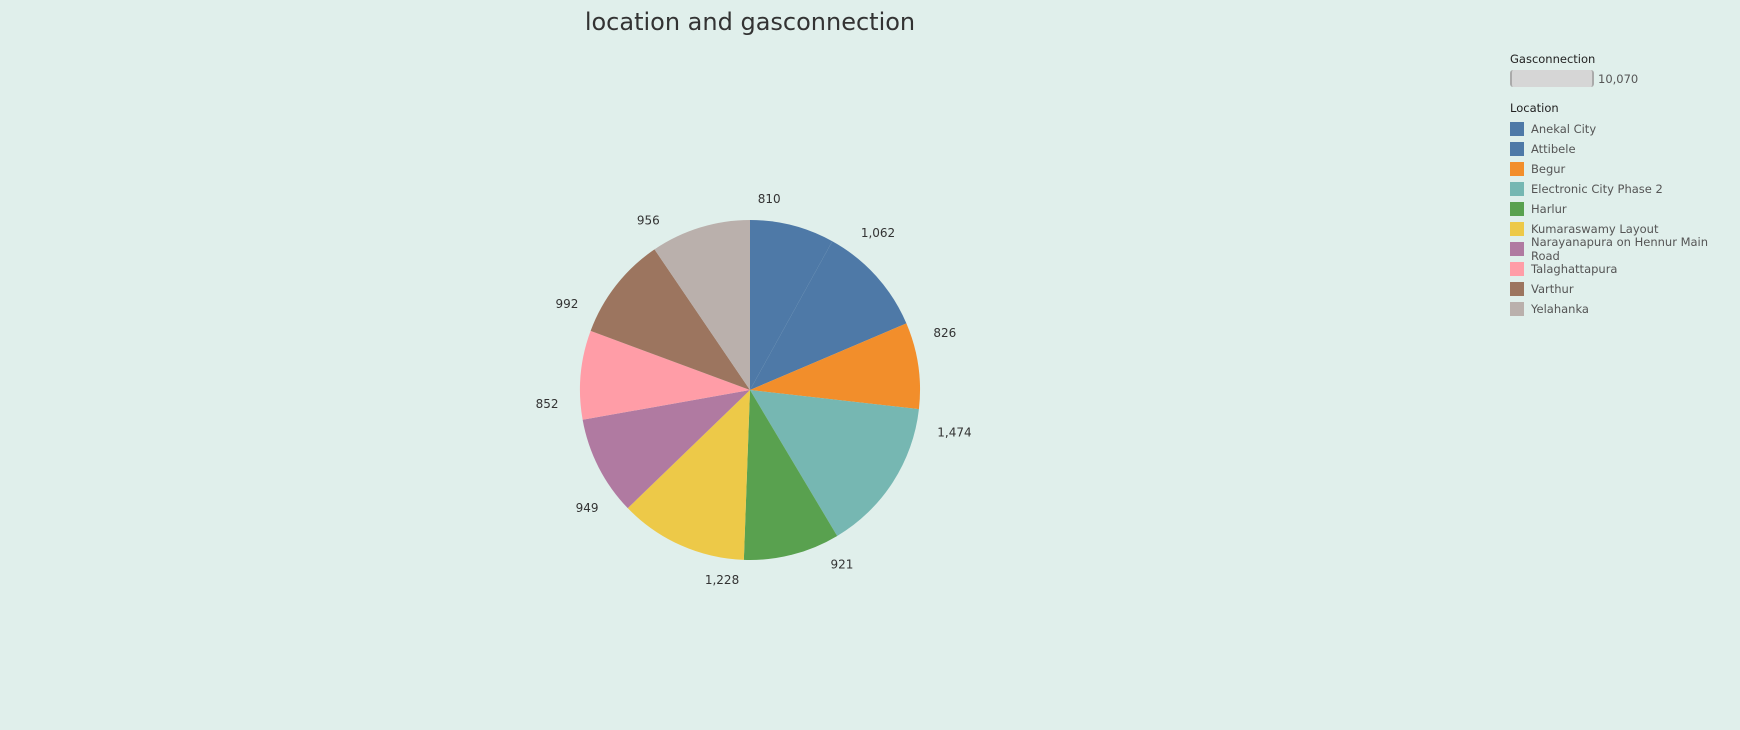 The width and height of the screenshot is (1740, 730). I want to click on slice-label: 949, so click(587, 508).